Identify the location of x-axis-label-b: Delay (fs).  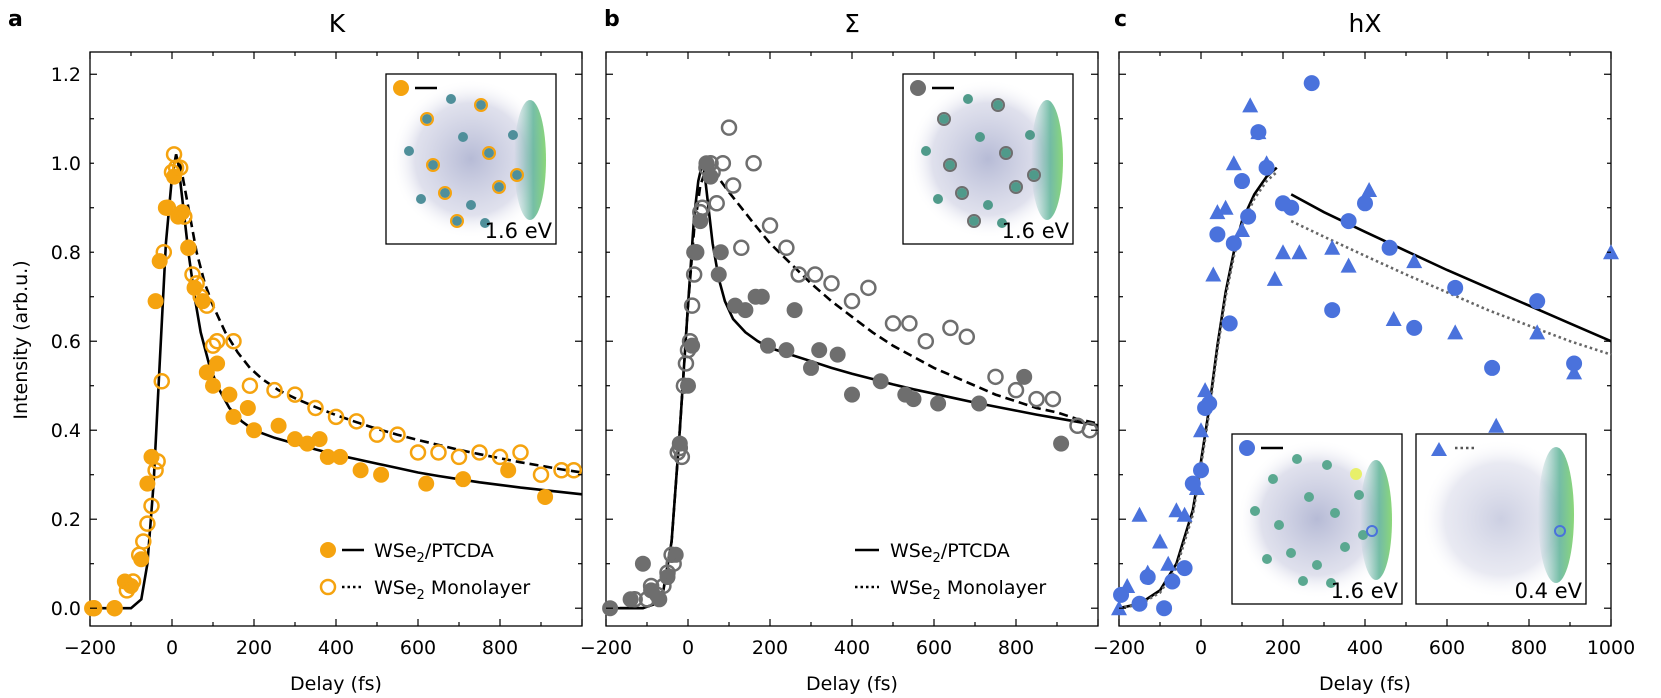
(852, 684).